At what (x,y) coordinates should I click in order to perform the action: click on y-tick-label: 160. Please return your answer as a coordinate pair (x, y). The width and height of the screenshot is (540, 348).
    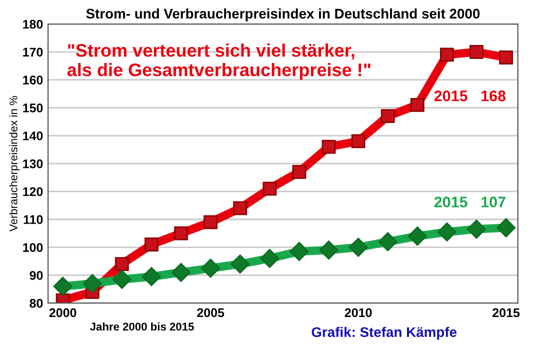
    Looking at the image, I should click on (33, 80).